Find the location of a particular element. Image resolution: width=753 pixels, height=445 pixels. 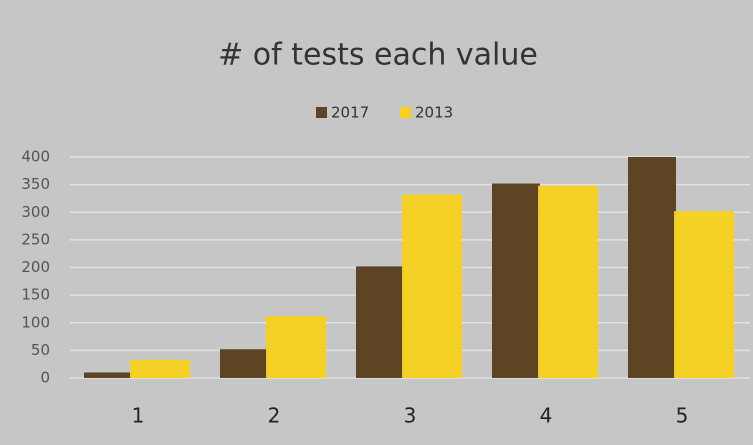

chart-title: # of tests each value is located at coordinates (378, 55).